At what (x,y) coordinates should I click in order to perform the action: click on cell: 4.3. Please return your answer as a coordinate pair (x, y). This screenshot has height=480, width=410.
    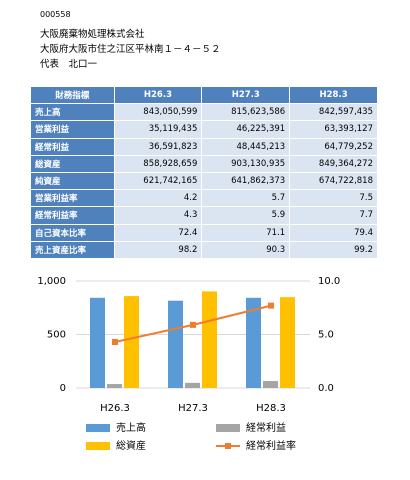
    Looking at the image, I should click on (158, 215).